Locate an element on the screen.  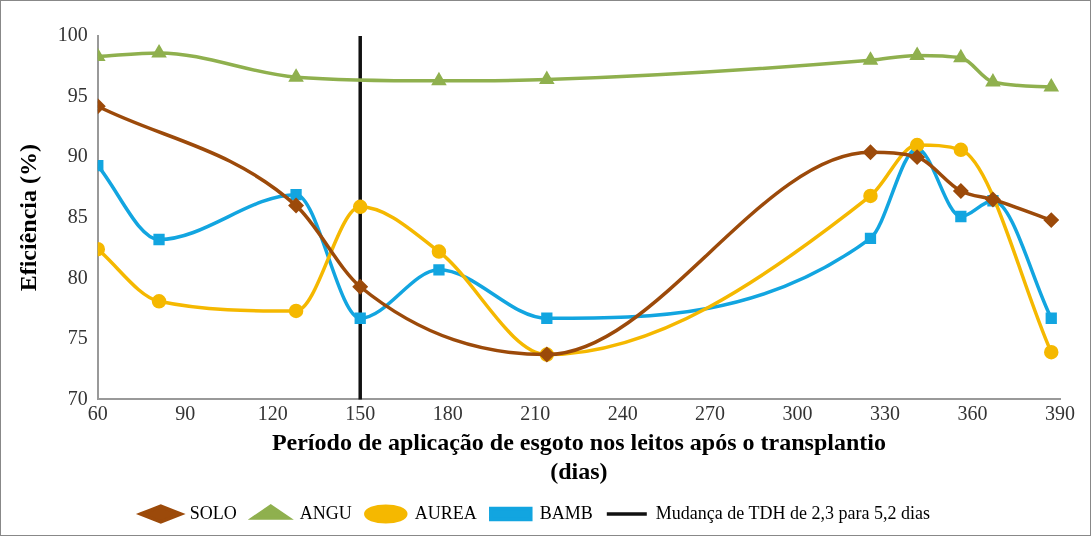
x-tick-label: 60 is located at coordinates (97, 412).